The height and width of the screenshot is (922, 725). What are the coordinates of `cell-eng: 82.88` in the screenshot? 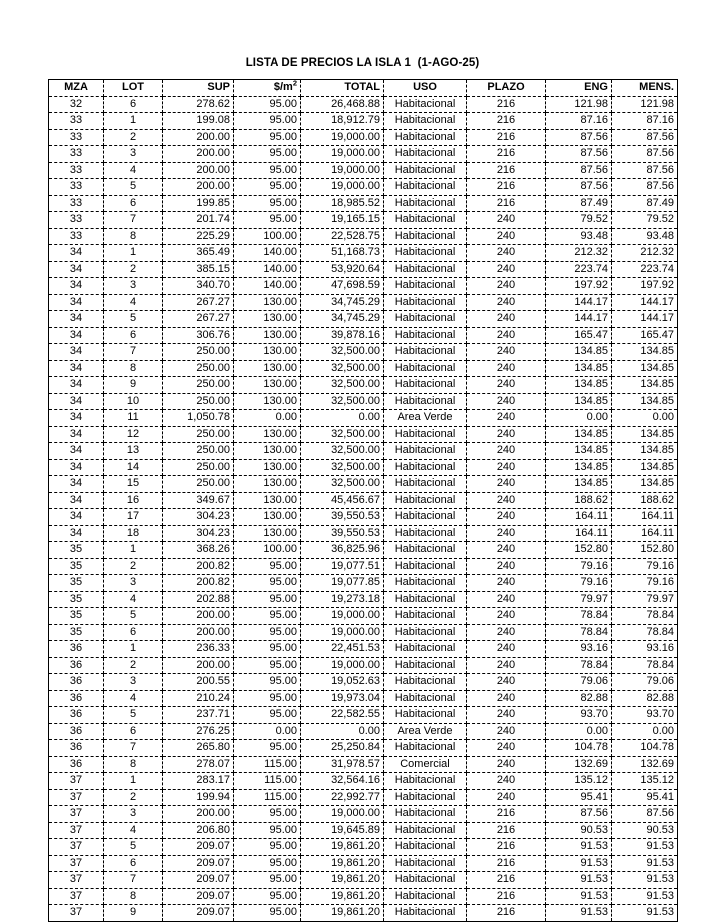 It's located at (578, 698).